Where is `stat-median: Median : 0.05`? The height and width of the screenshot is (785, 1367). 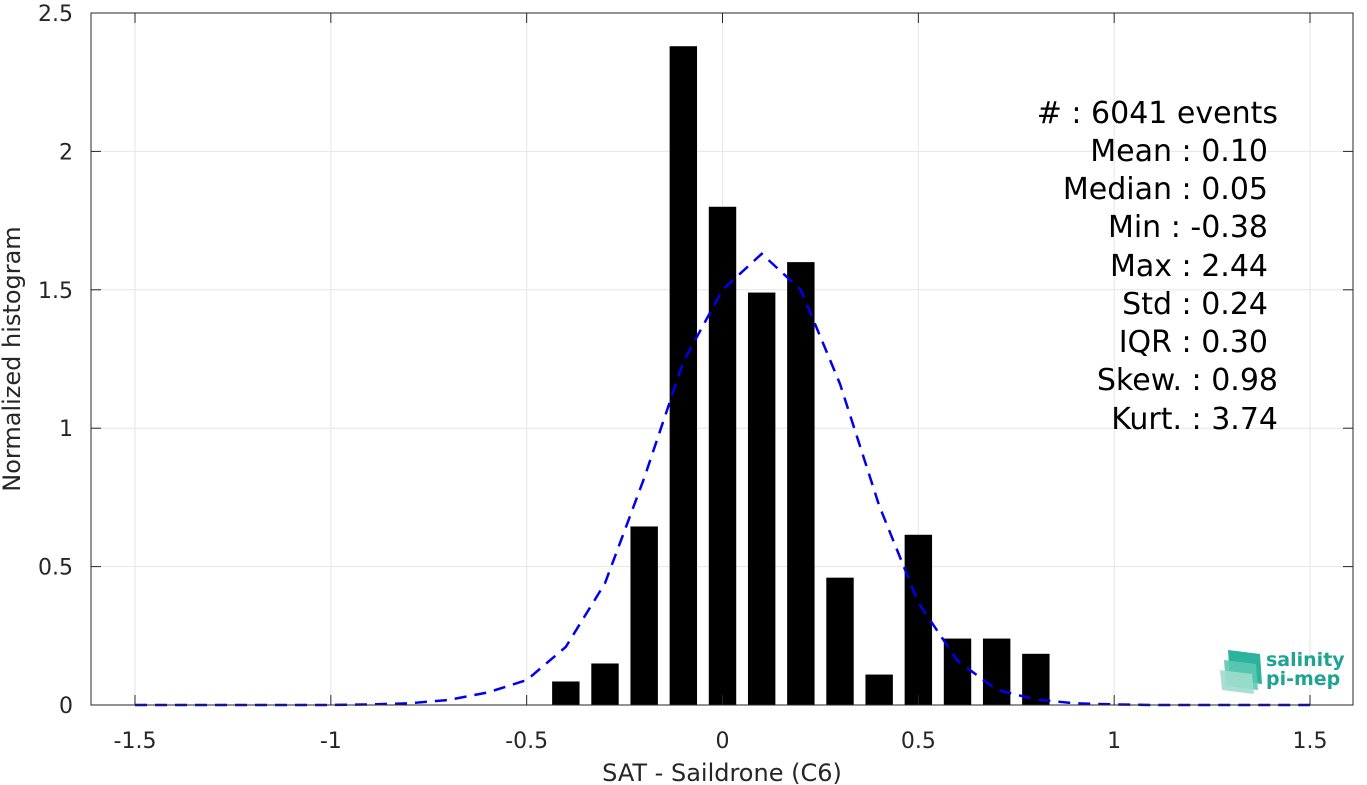
stat-median: Median : 0.05 is located at coordinates (1165, 189).